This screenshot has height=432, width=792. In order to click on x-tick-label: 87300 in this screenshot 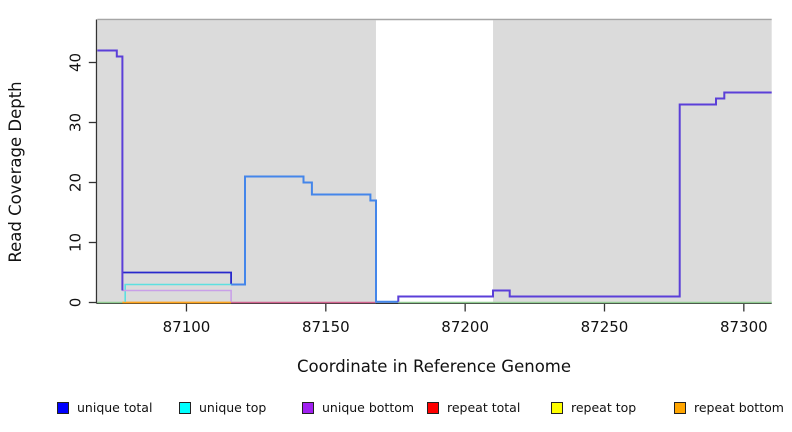, I will do `click(744, 327)`.